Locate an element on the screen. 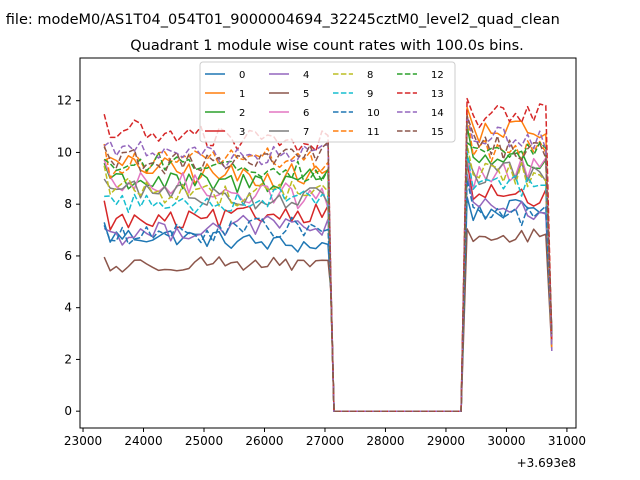 Image resolution: width=640 pixels, height=480 pixels. x-tick-label: 31000 is located at coordinates (567, 441).